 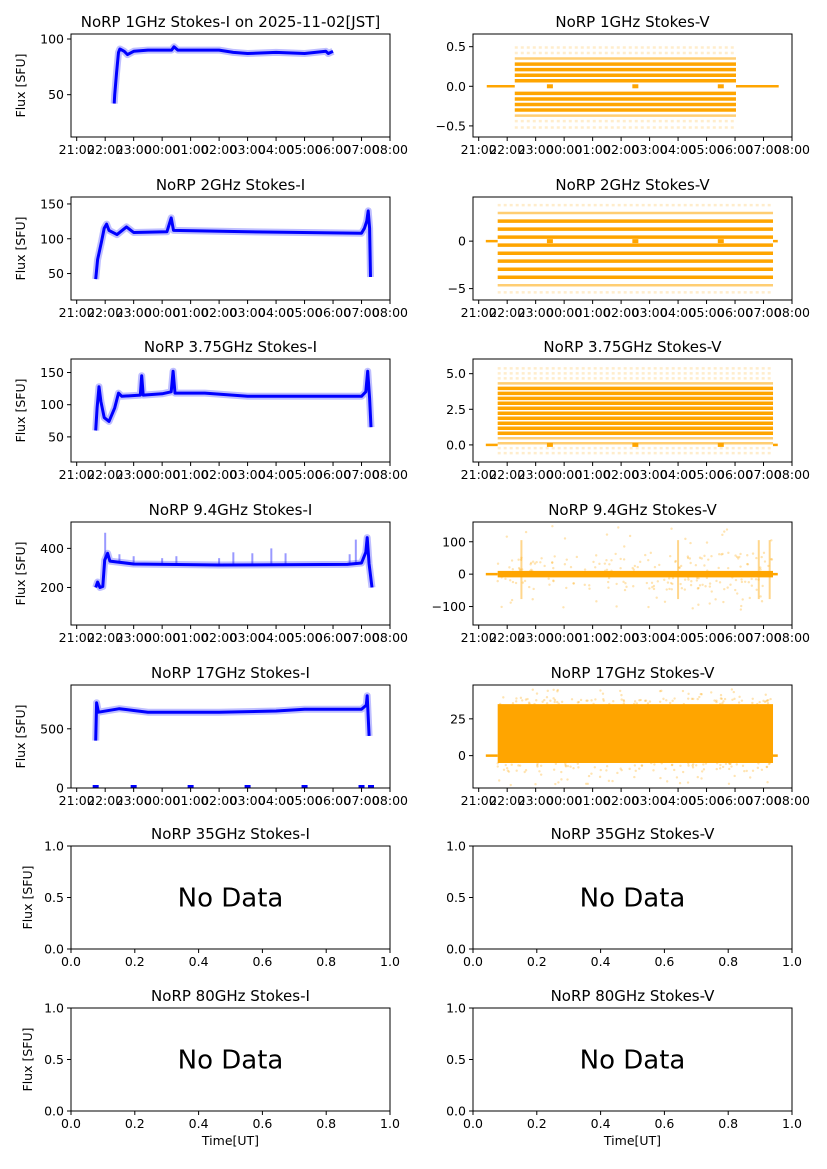 What do you see at coordinates (230, 185) in the screenshot?
I see `panel-title: NoRP 2GHz Stokes-I` at bounding box center [230, 185].